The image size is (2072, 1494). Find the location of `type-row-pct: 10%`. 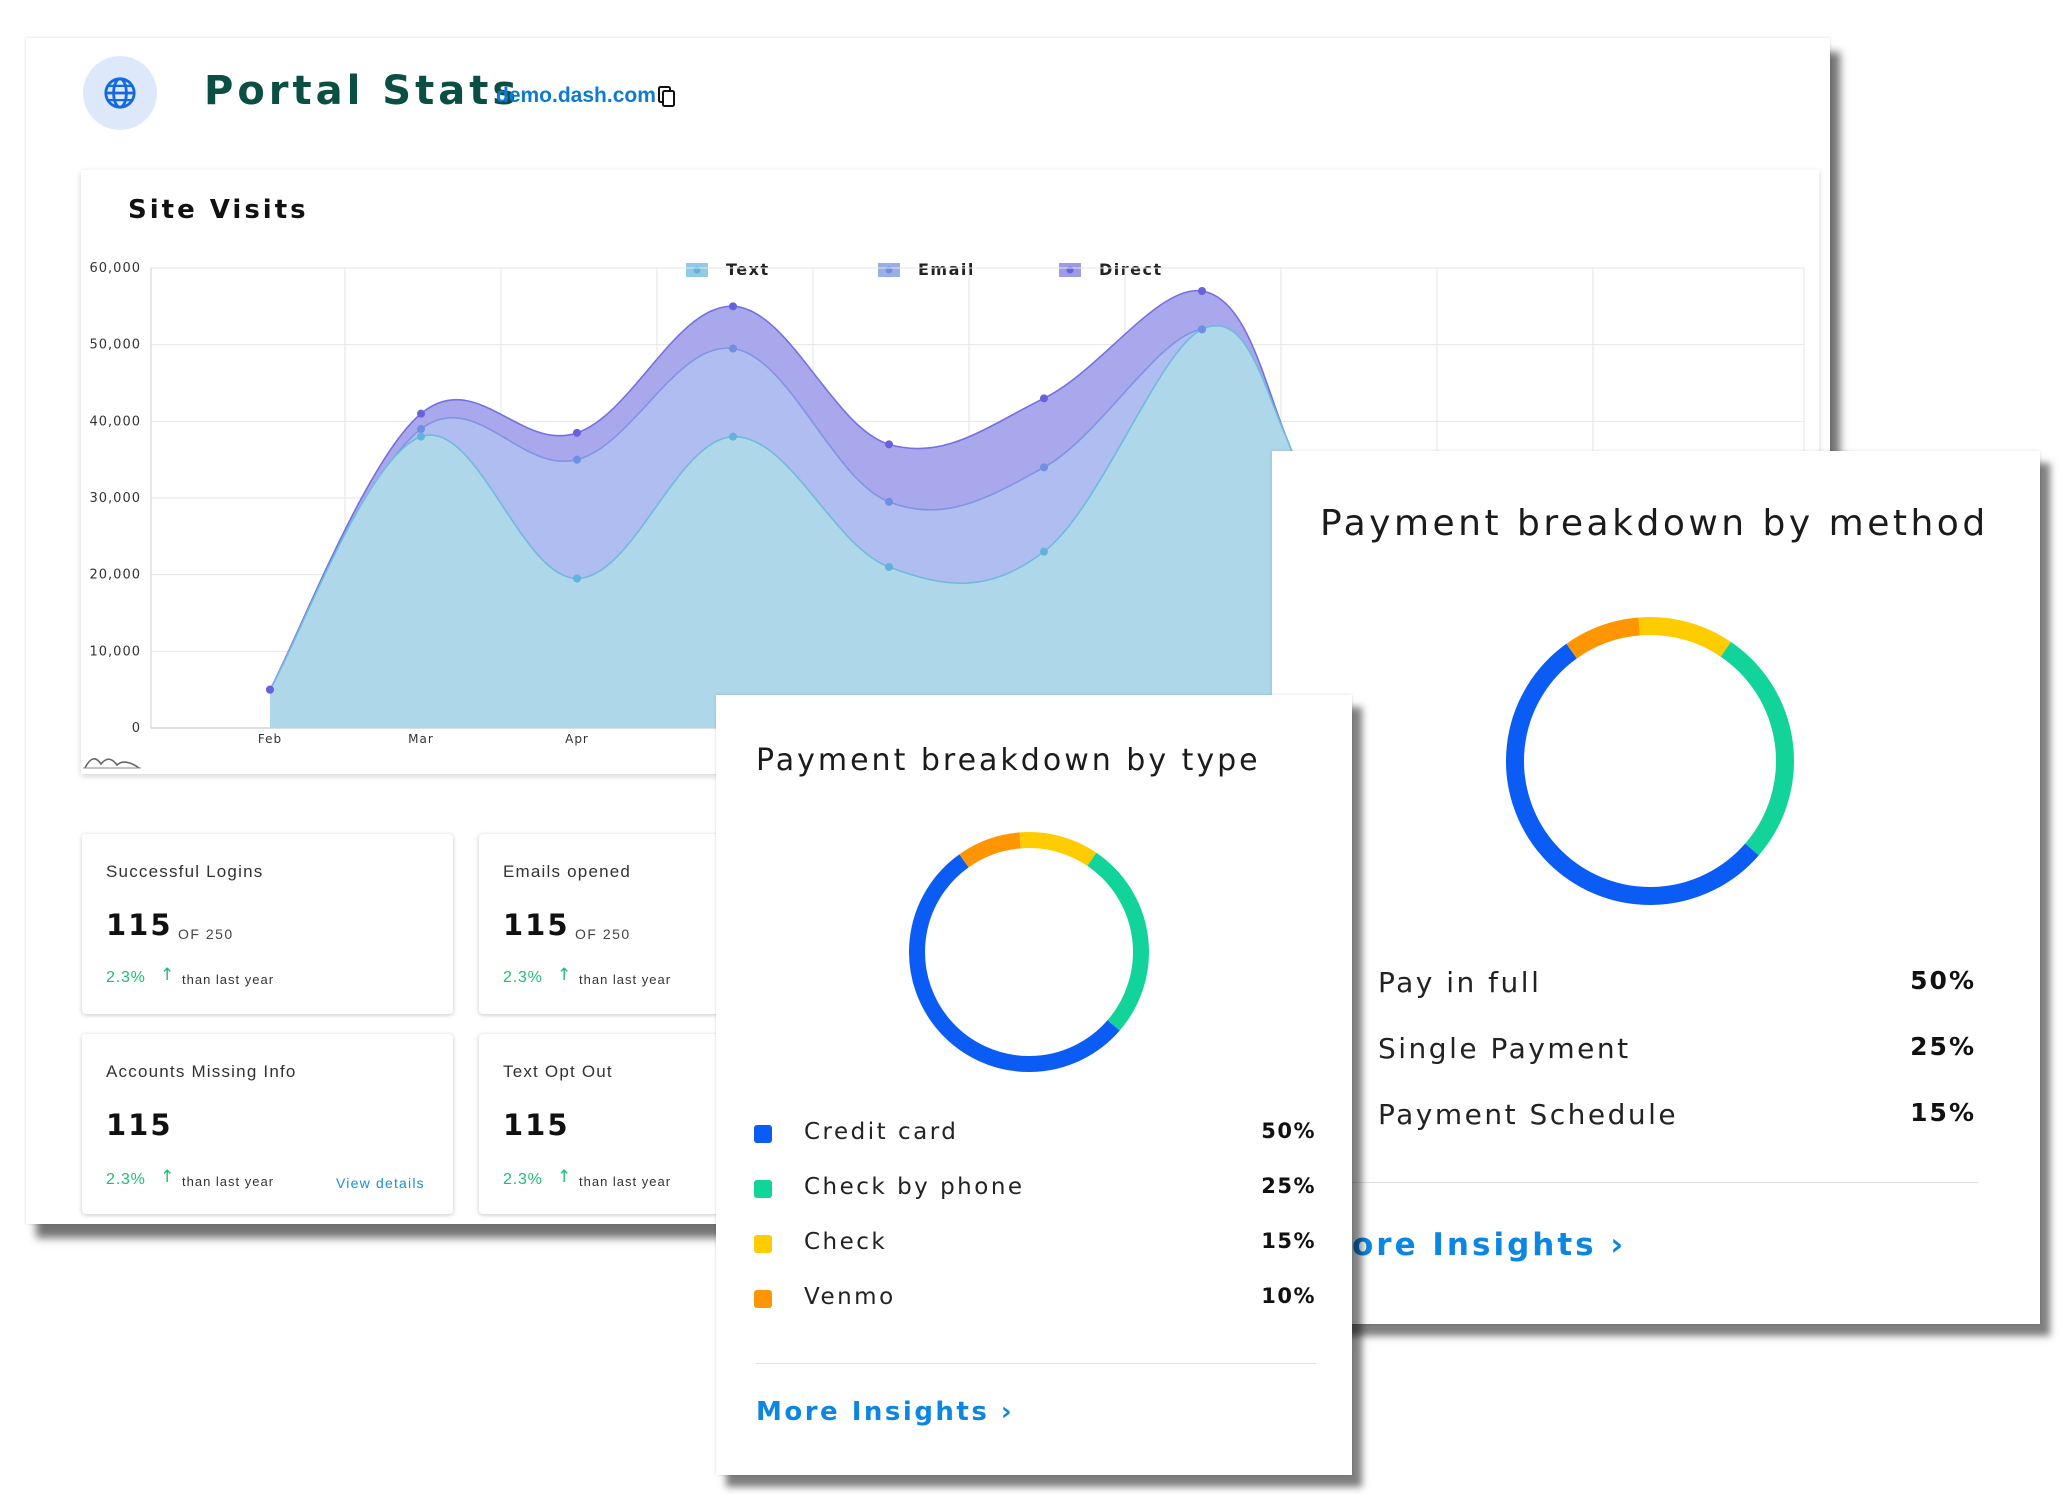

type-row-pct: 10% is located at coordinates (1288, 1296).